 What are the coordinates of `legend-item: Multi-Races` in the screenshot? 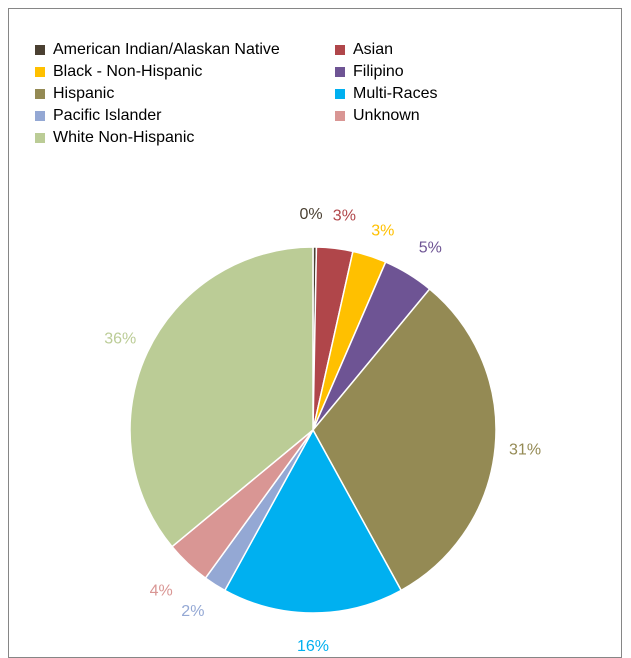 It's located at (386, 94).